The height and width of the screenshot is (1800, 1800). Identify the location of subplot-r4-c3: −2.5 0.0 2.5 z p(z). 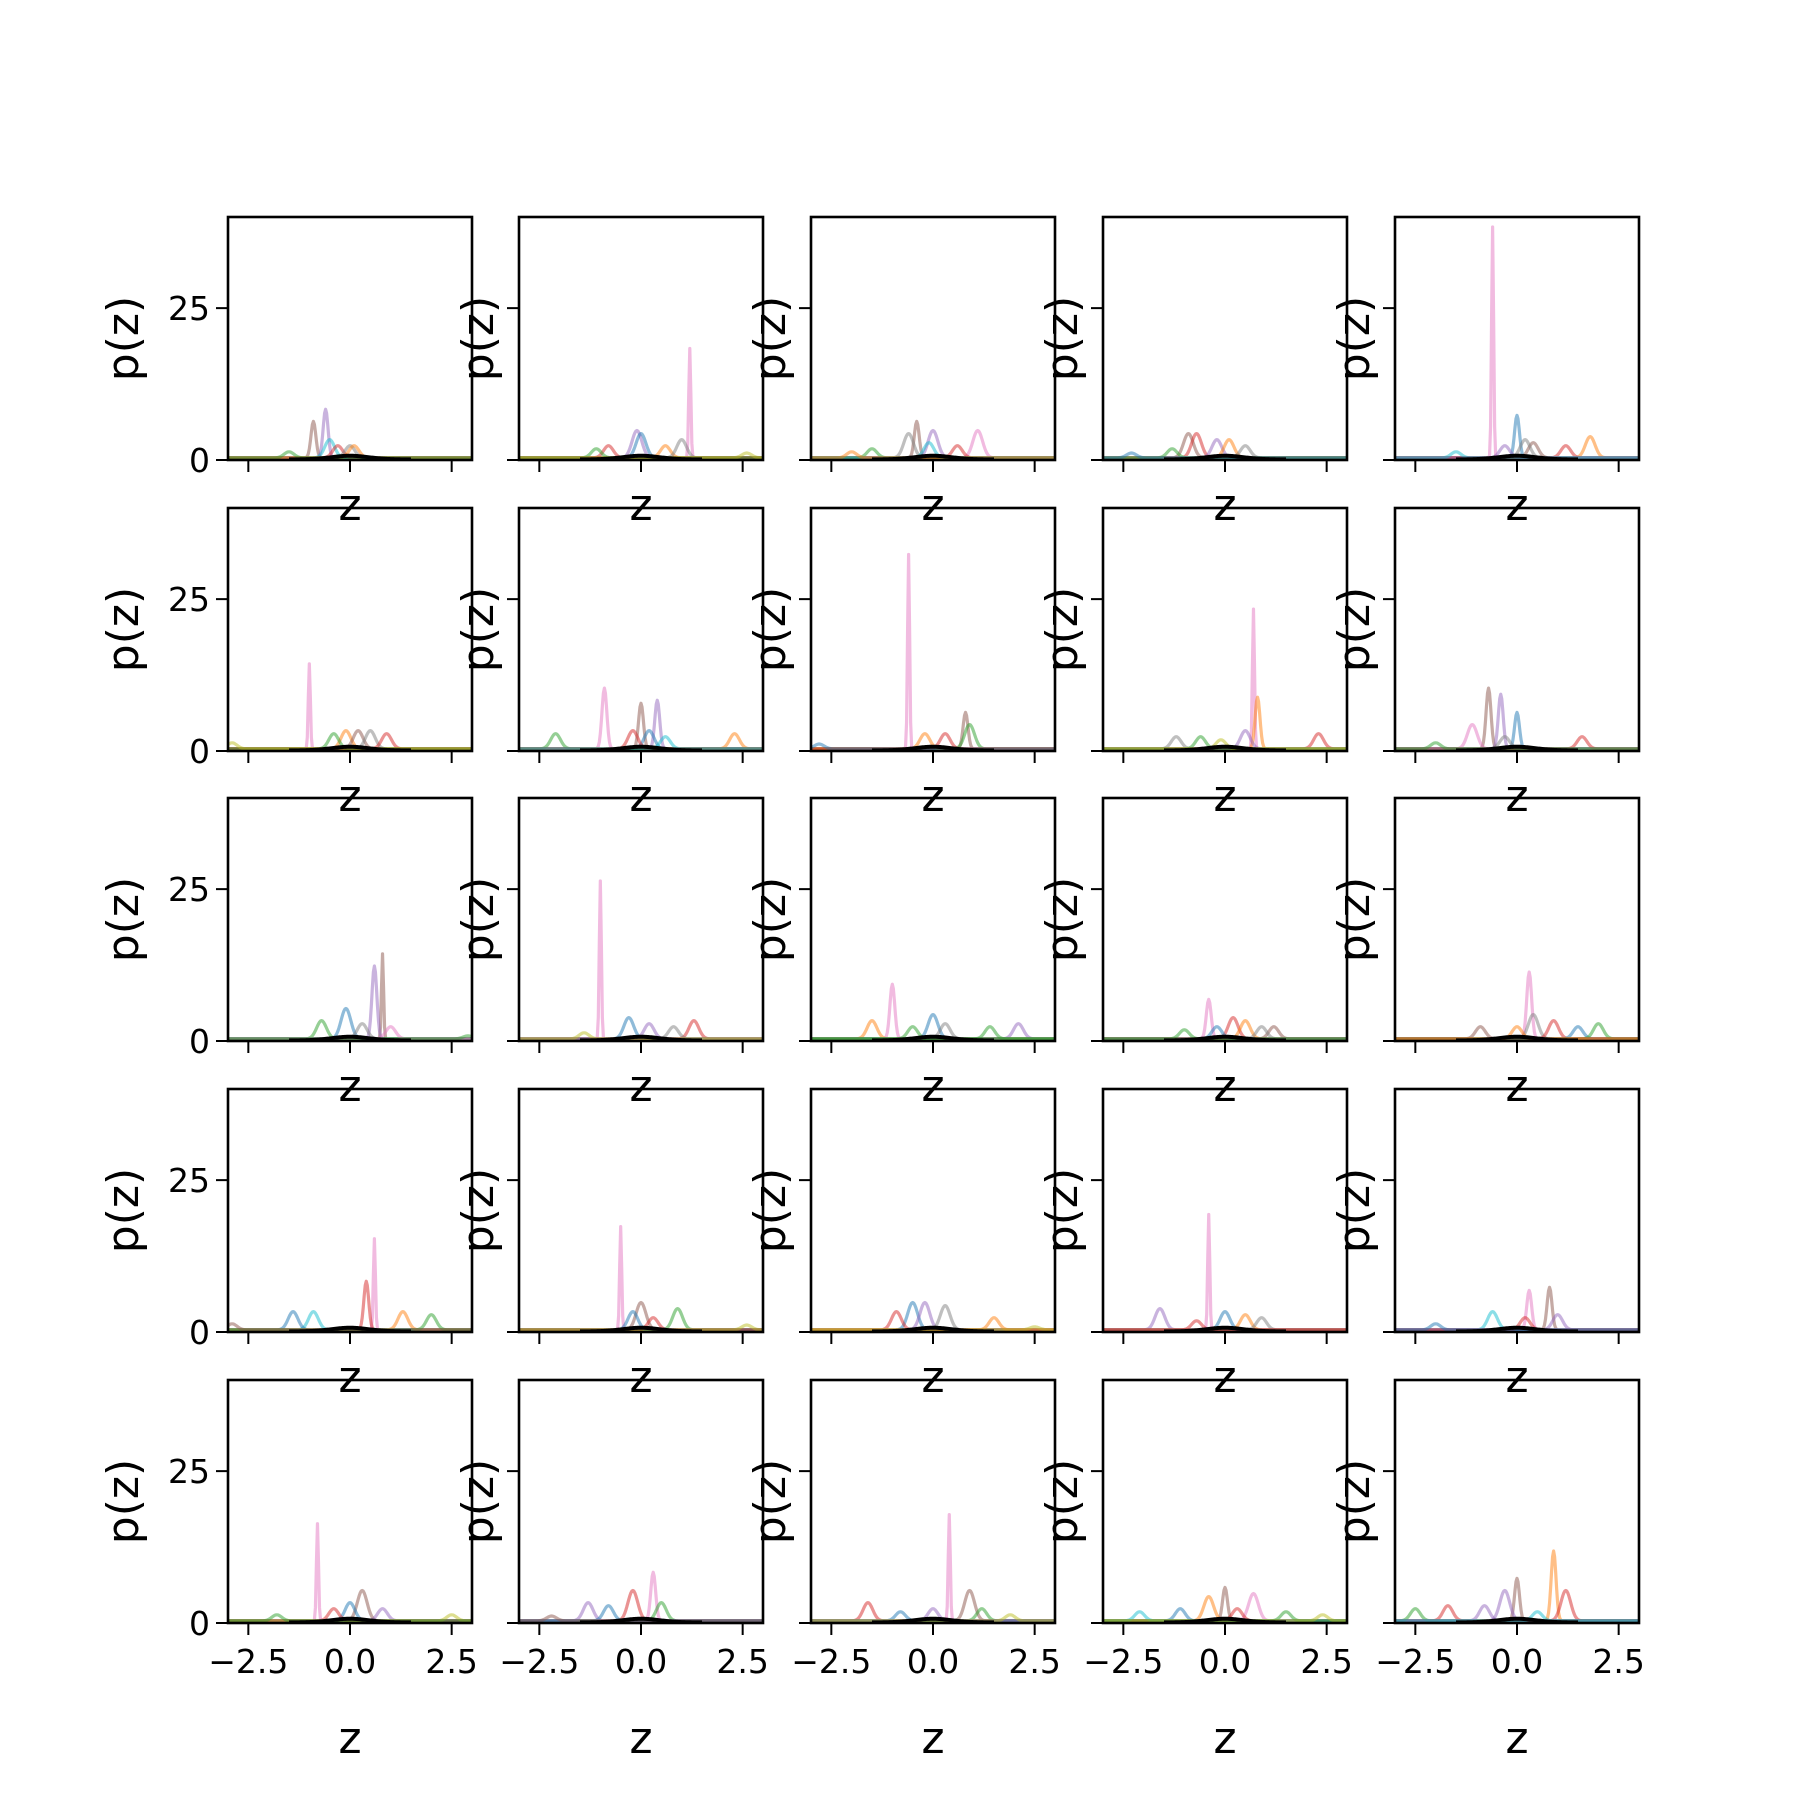
(1195, 1571).